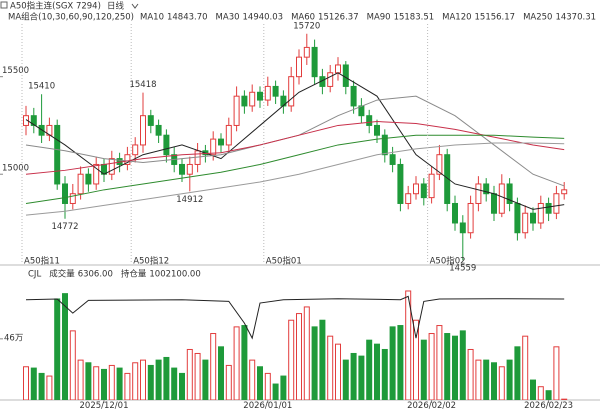  I want to click on price-annotation: 14912, so click(189, 200).